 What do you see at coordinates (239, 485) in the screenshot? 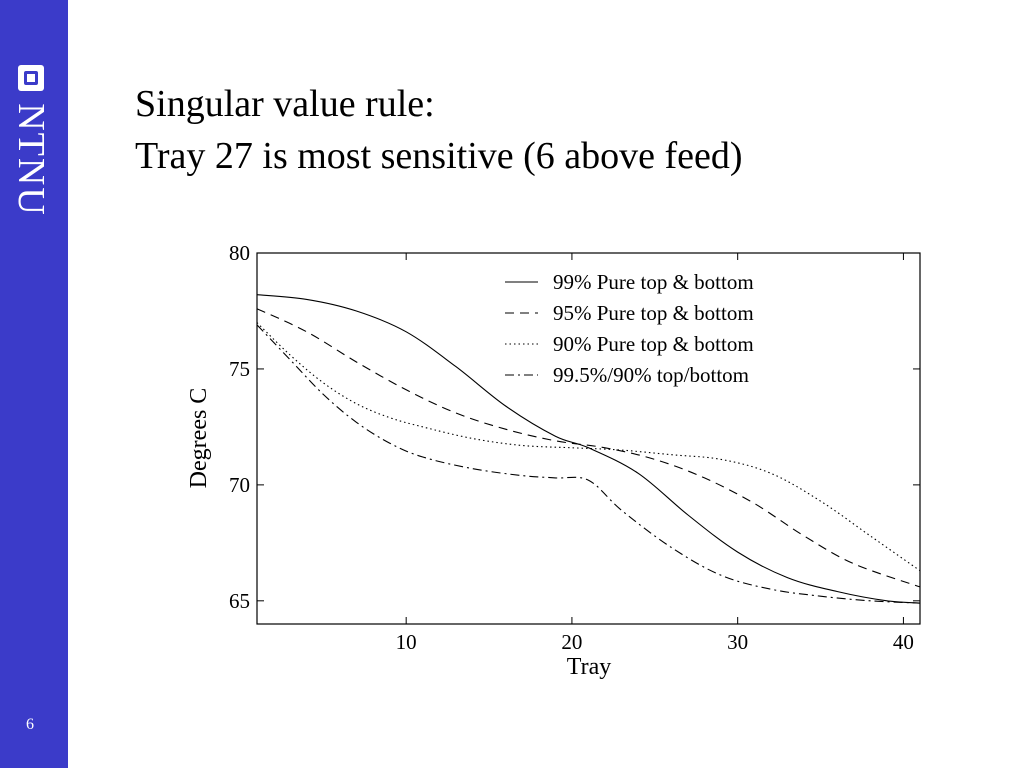
I see `y-tick-label: 70` at bounding box center [239, 485].